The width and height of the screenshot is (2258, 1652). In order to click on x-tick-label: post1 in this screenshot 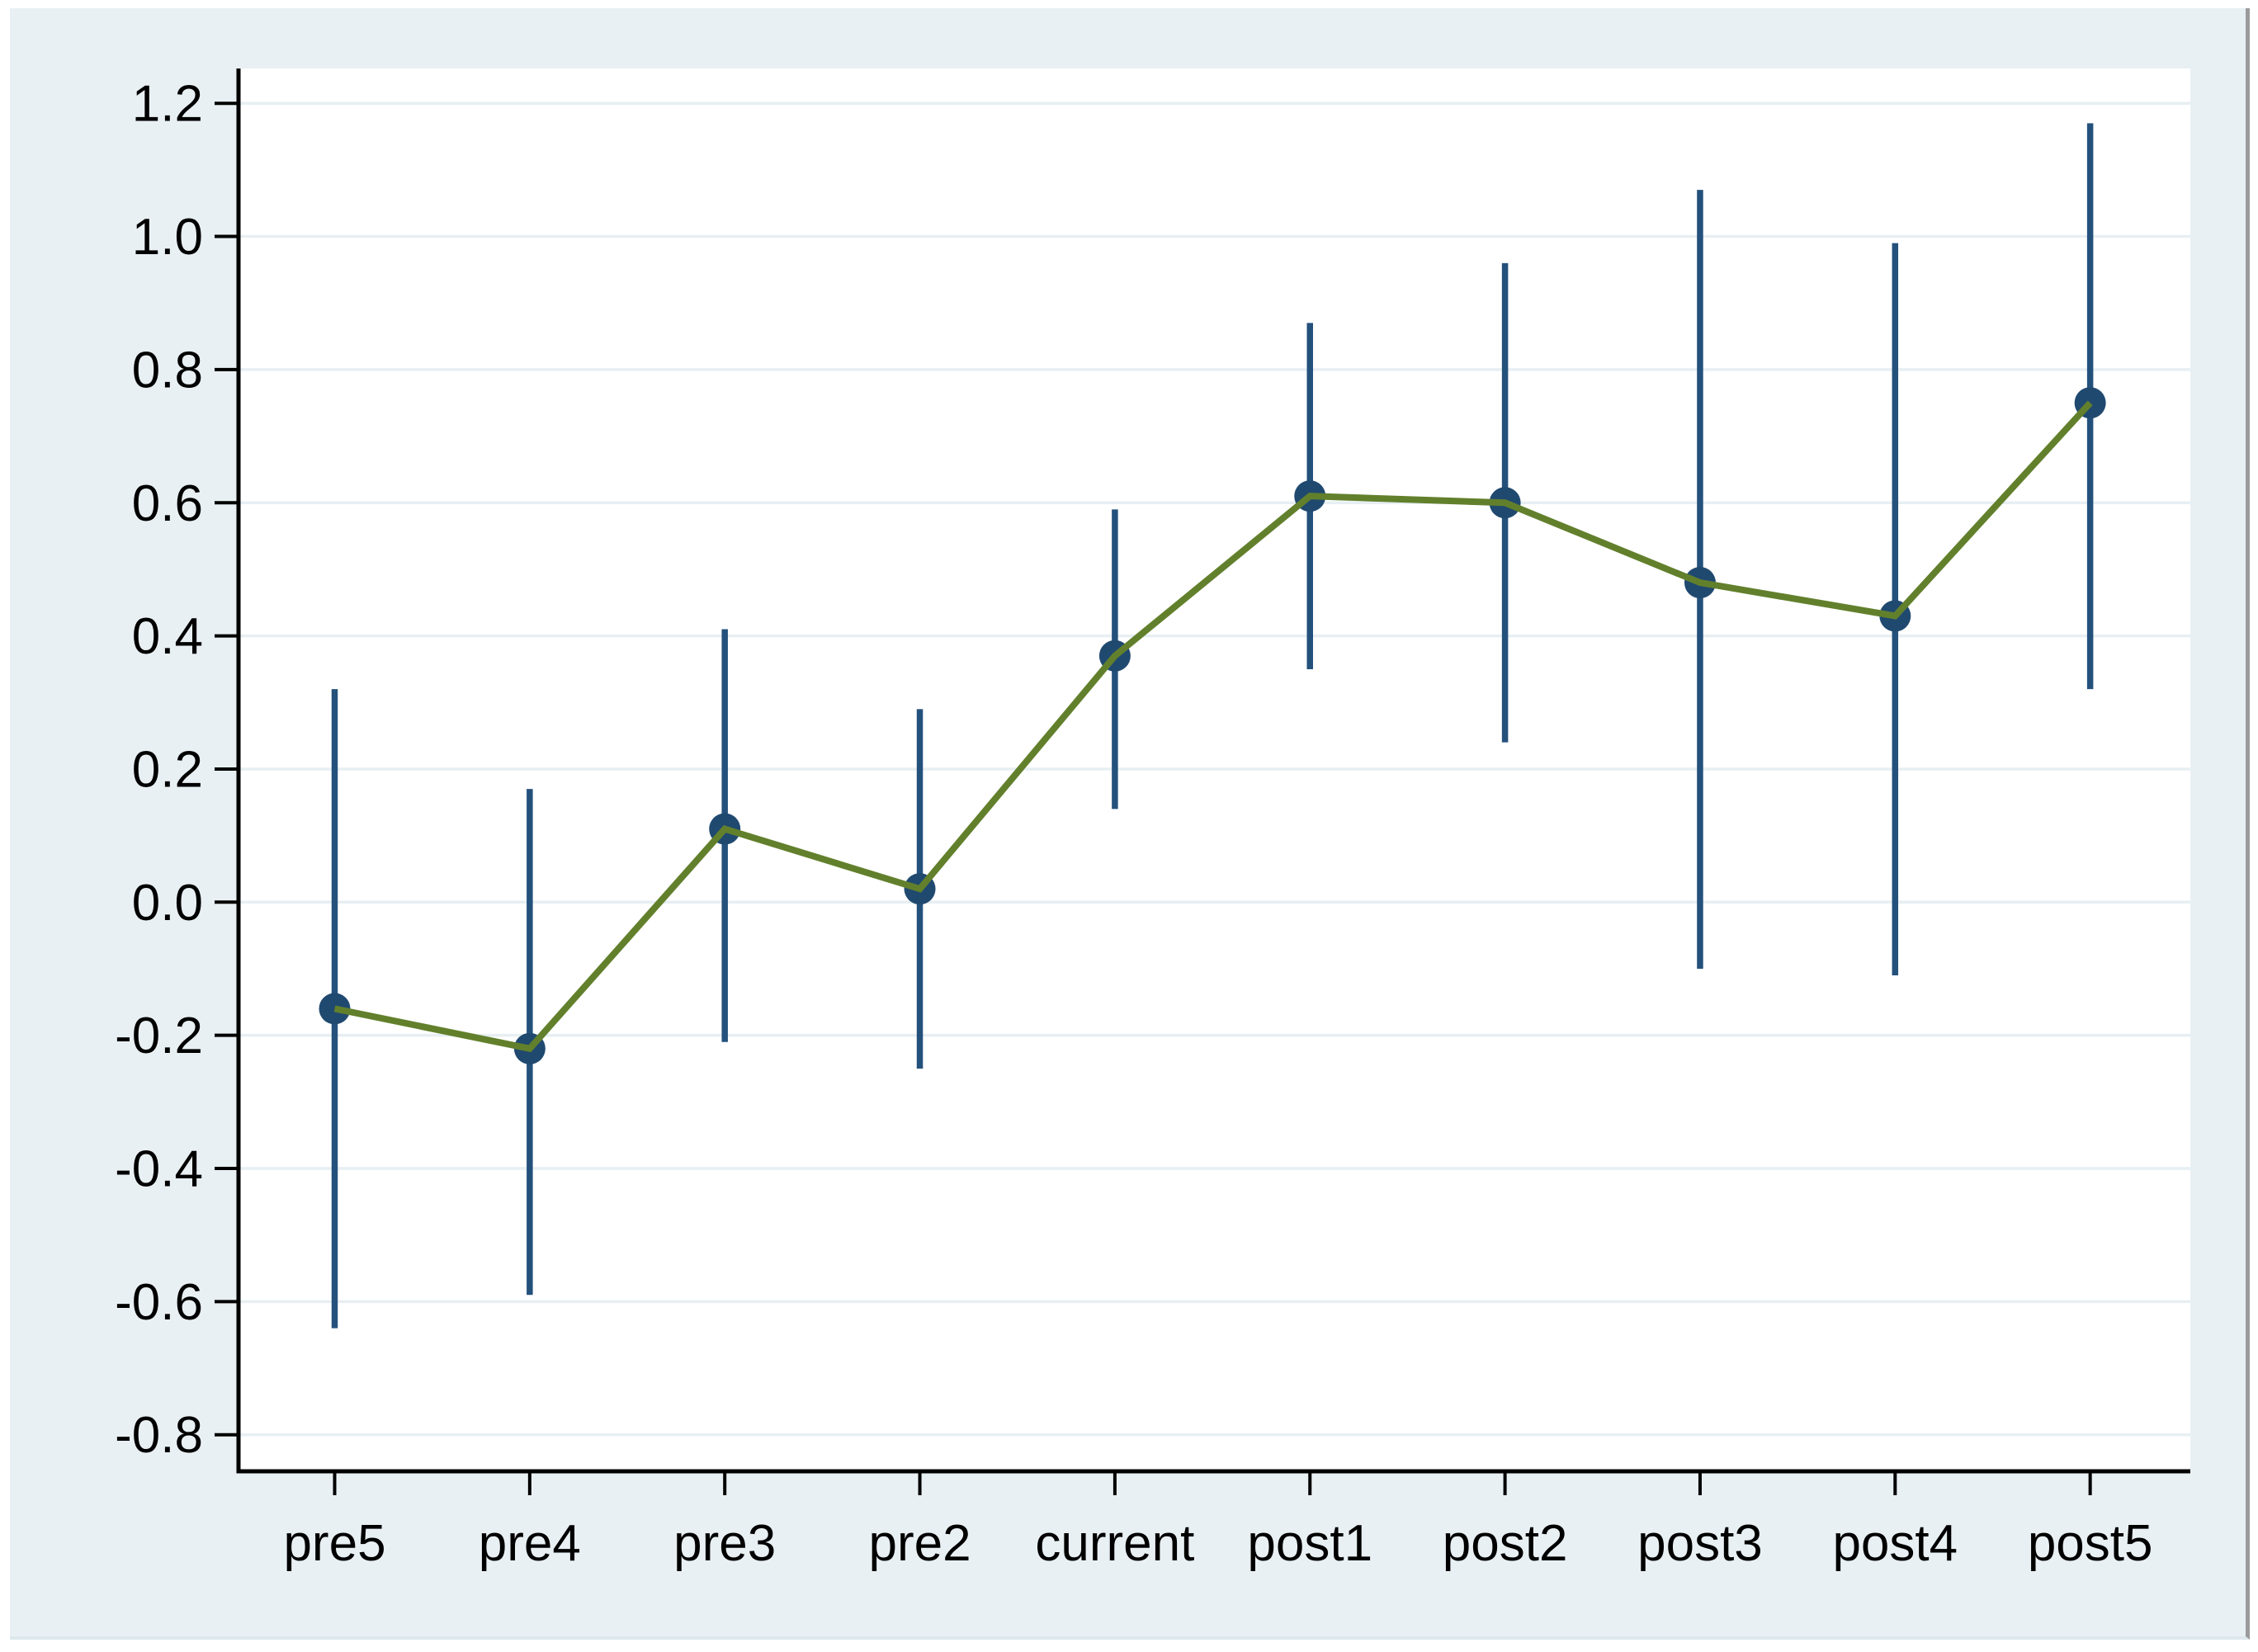, I will do `click(1309, 1544)`.